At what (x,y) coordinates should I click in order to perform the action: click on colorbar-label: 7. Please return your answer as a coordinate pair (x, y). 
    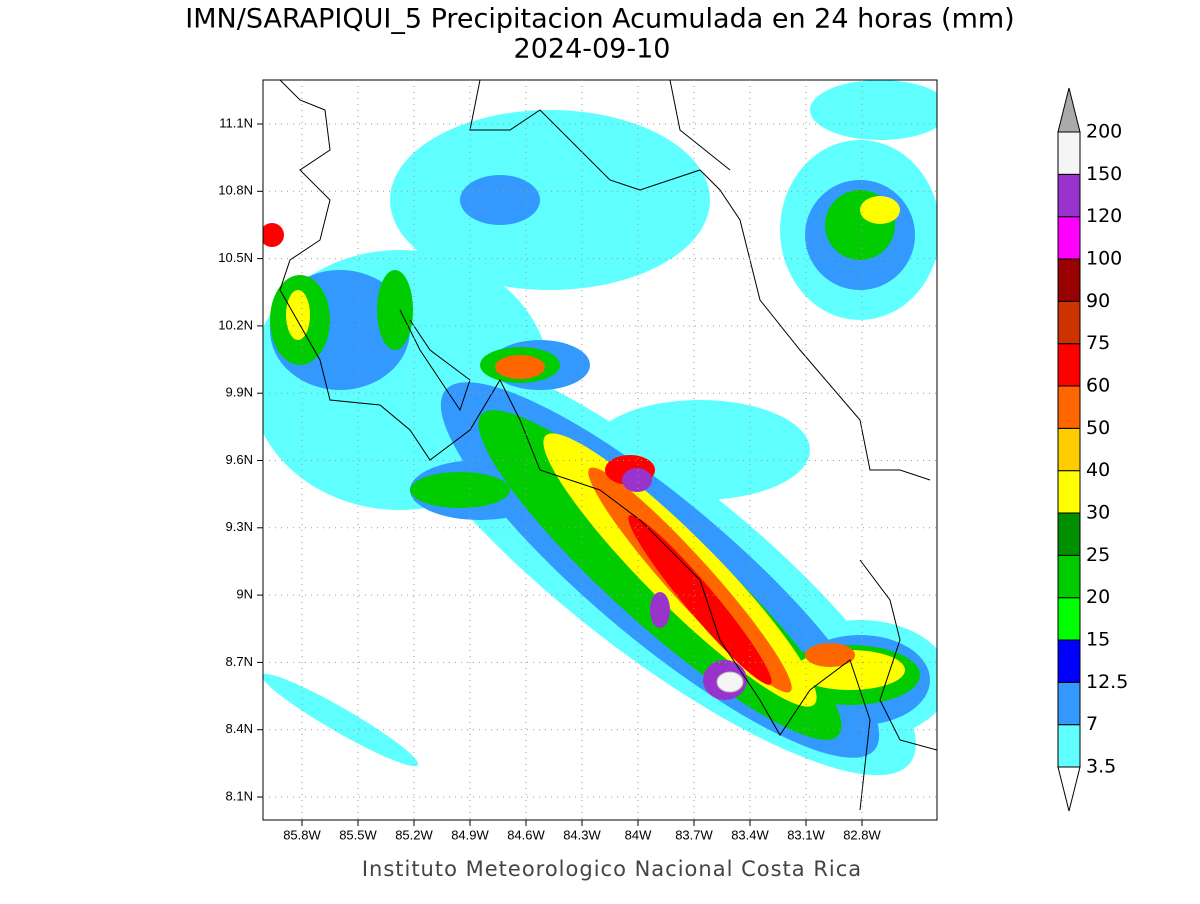
    Looking at the image, I should click on (1092, 724).